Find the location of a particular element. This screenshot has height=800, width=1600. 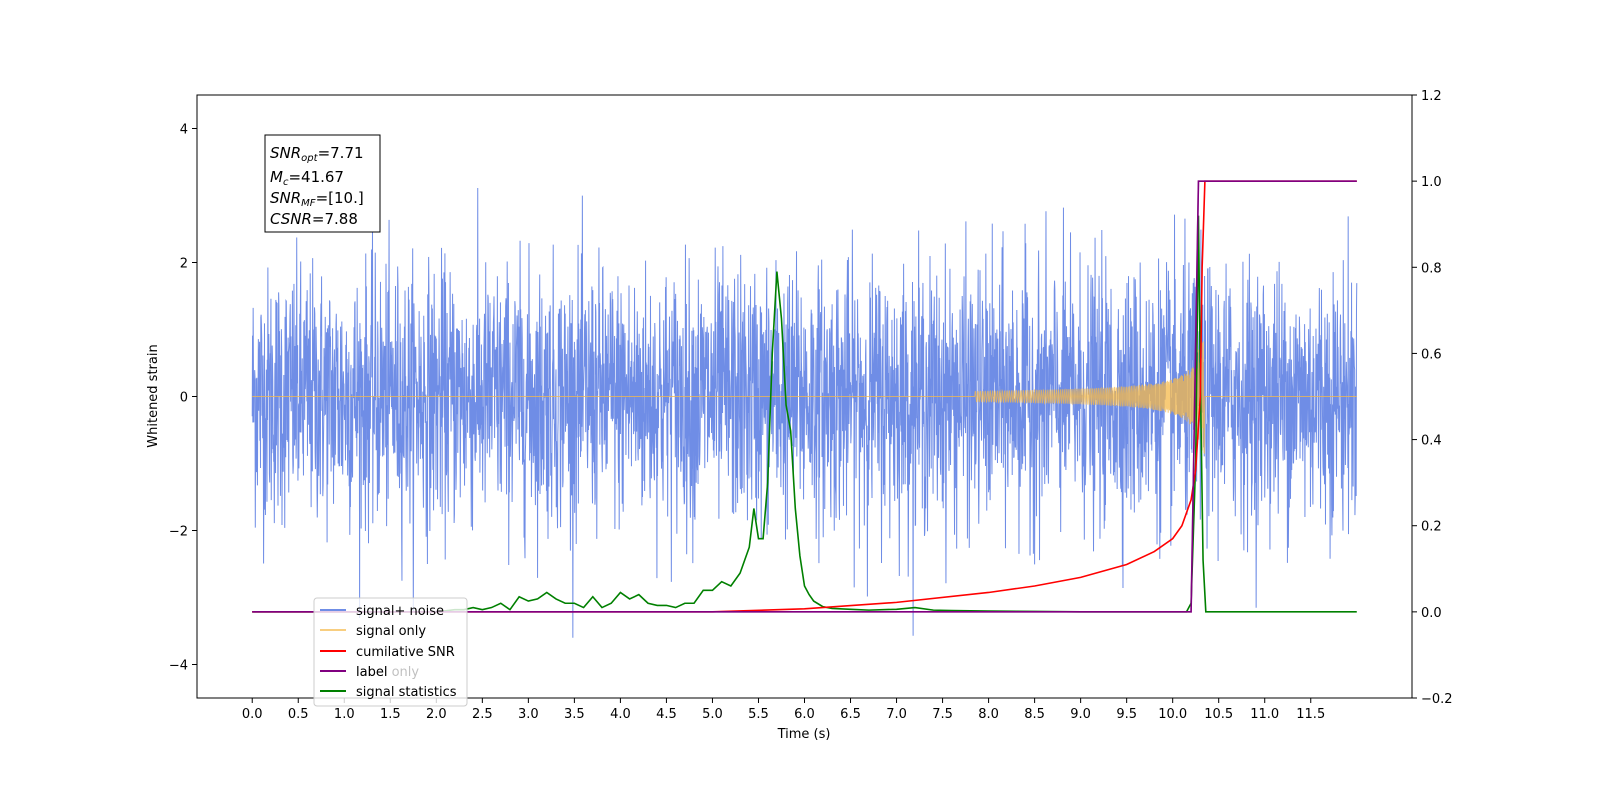

legend-label-label: label is located at coordinates (371, 672).